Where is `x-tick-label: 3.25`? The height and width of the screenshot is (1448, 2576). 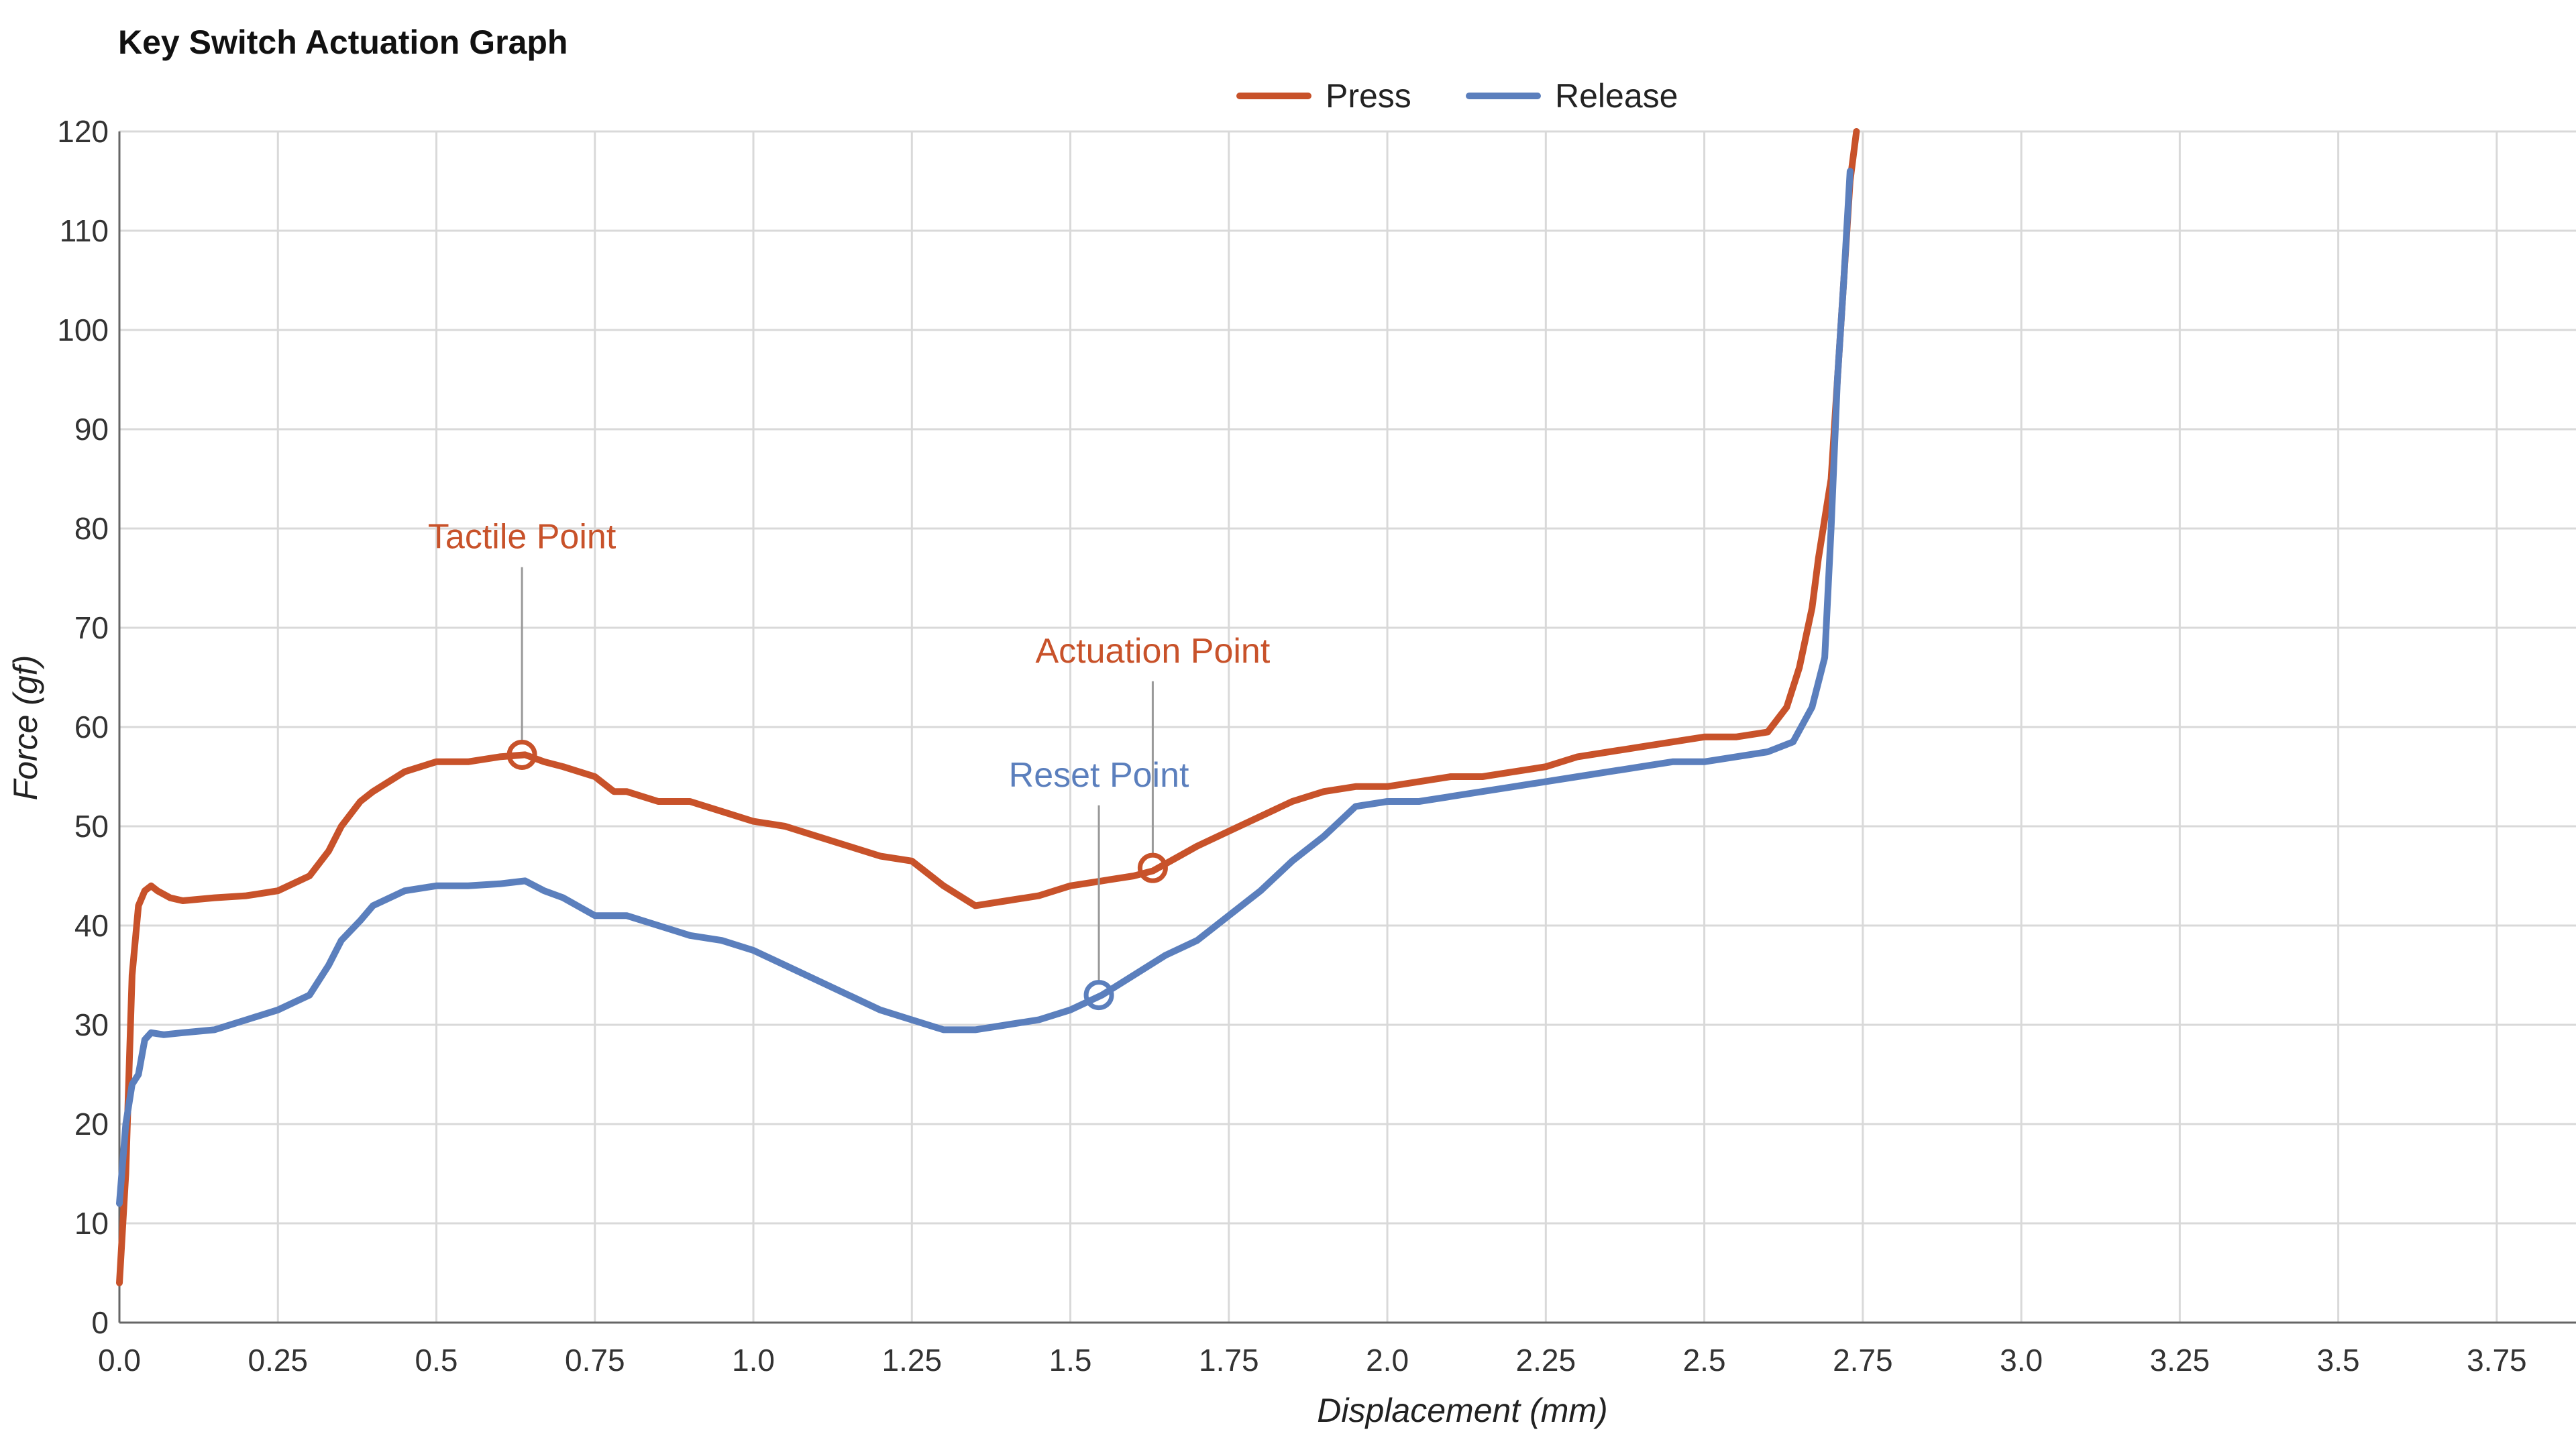
x-tick-label: 3.25 is located at coordinates (2180, 1360).